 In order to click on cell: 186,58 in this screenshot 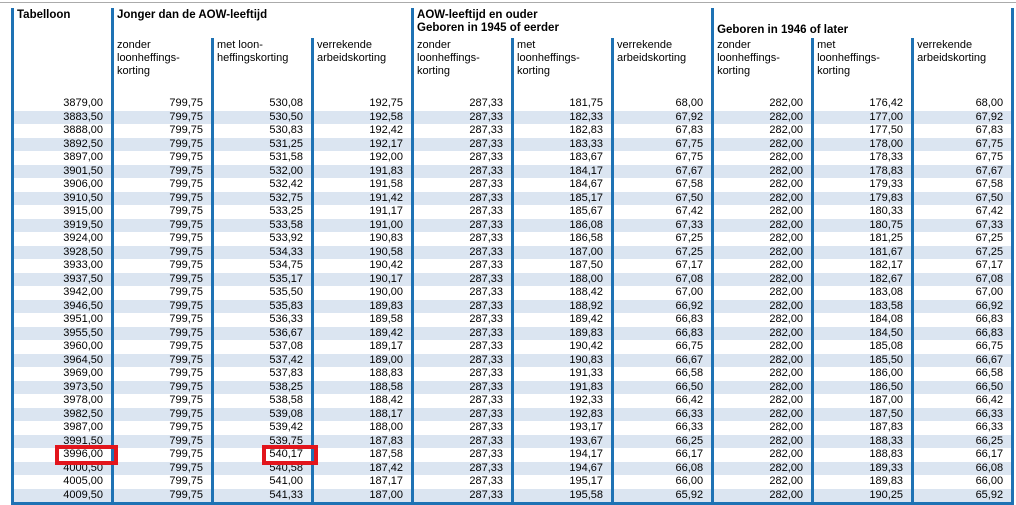, I will do `click(562, 239)`.